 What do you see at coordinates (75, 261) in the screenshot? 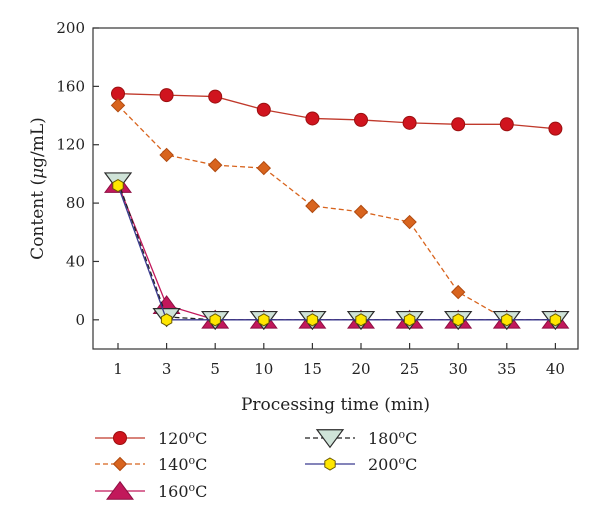
I see `y-tick-label: 40` at bounding box center [75, 261].